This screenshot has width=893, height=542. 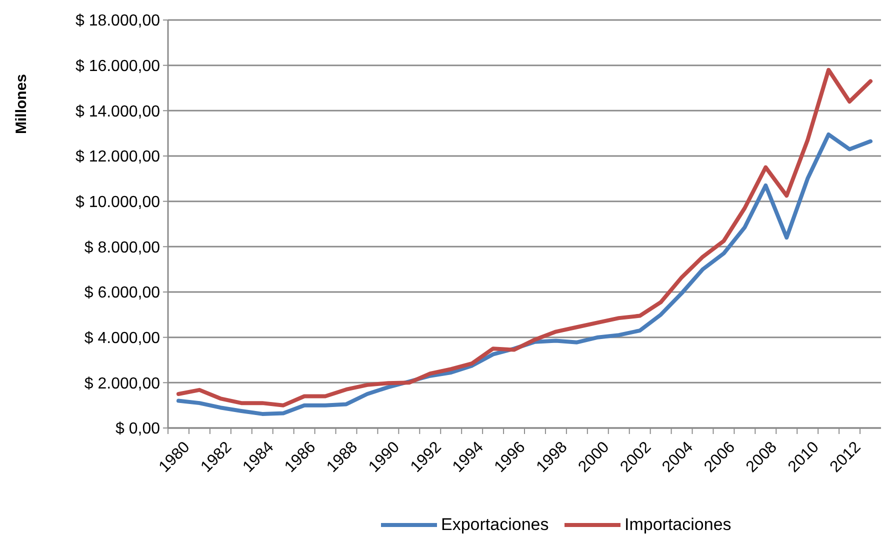 I want to click on y-tick-label: $ 6.000,00, so click(x=122, y=293).